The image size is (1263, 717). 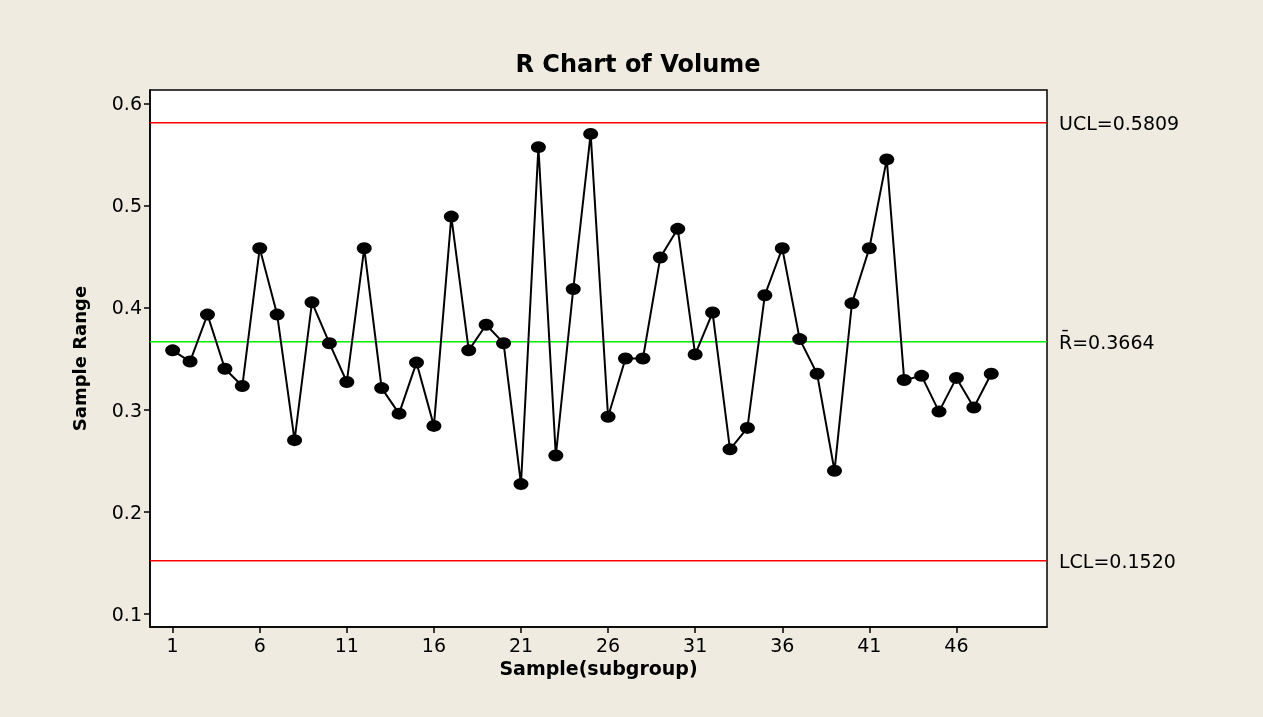 What do you see at coordinates (608, 644) in the screenshot?
I see `x-tick-label: 26` at bounding box center [608, 644].